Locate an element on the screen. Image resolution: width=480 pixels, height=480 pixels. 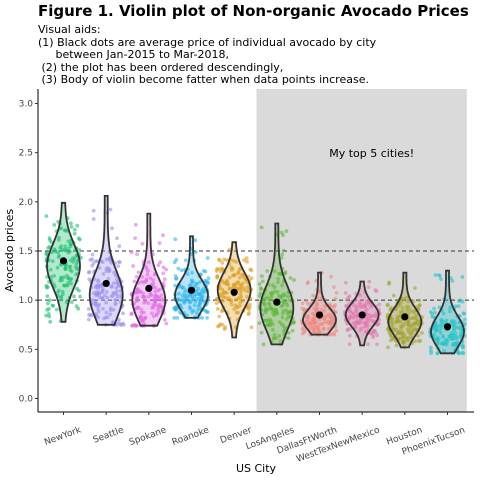
y-tick-label: 2.0 is located at coordinates (26, 203).